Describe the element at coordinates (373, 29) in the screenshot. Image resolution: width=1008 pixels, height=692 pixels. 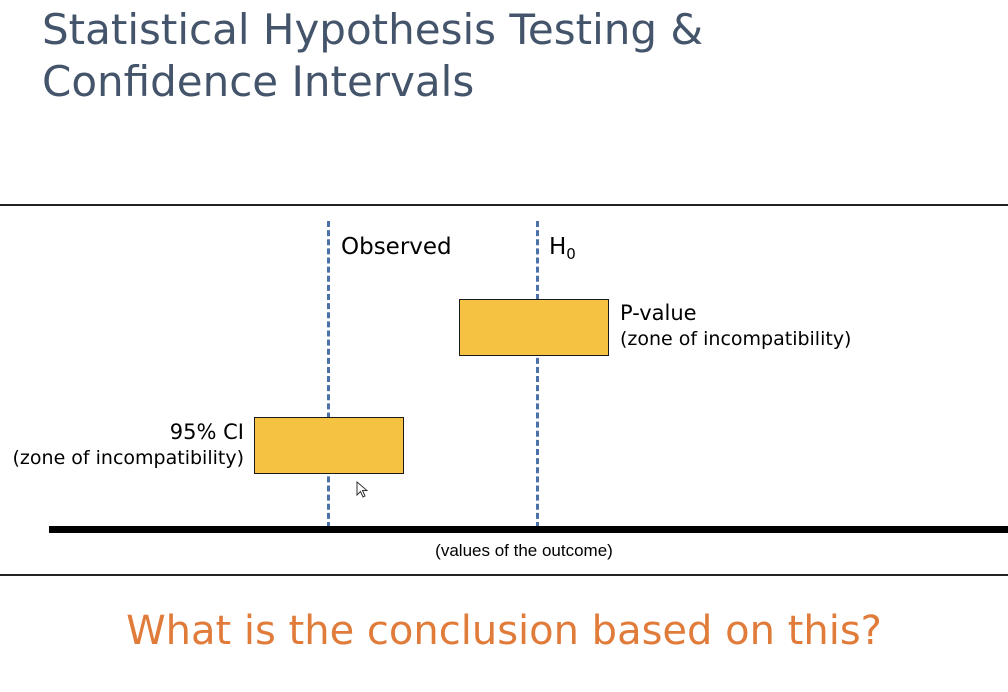
I see `slide-title-line-1: Statistical Hypothesis Testing &` at that location.